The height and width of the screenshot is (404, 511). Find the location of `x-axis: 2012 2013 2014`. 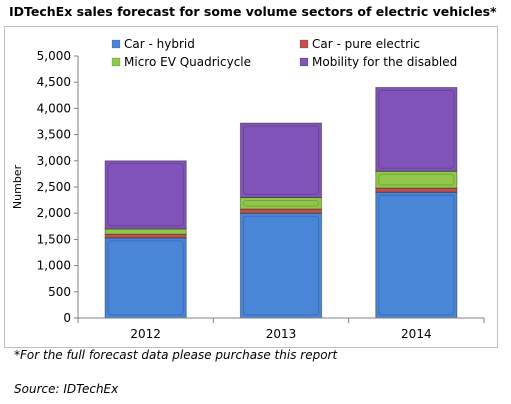

x-axis: 2012 2013 2014 is located at coordinates (281, 329).